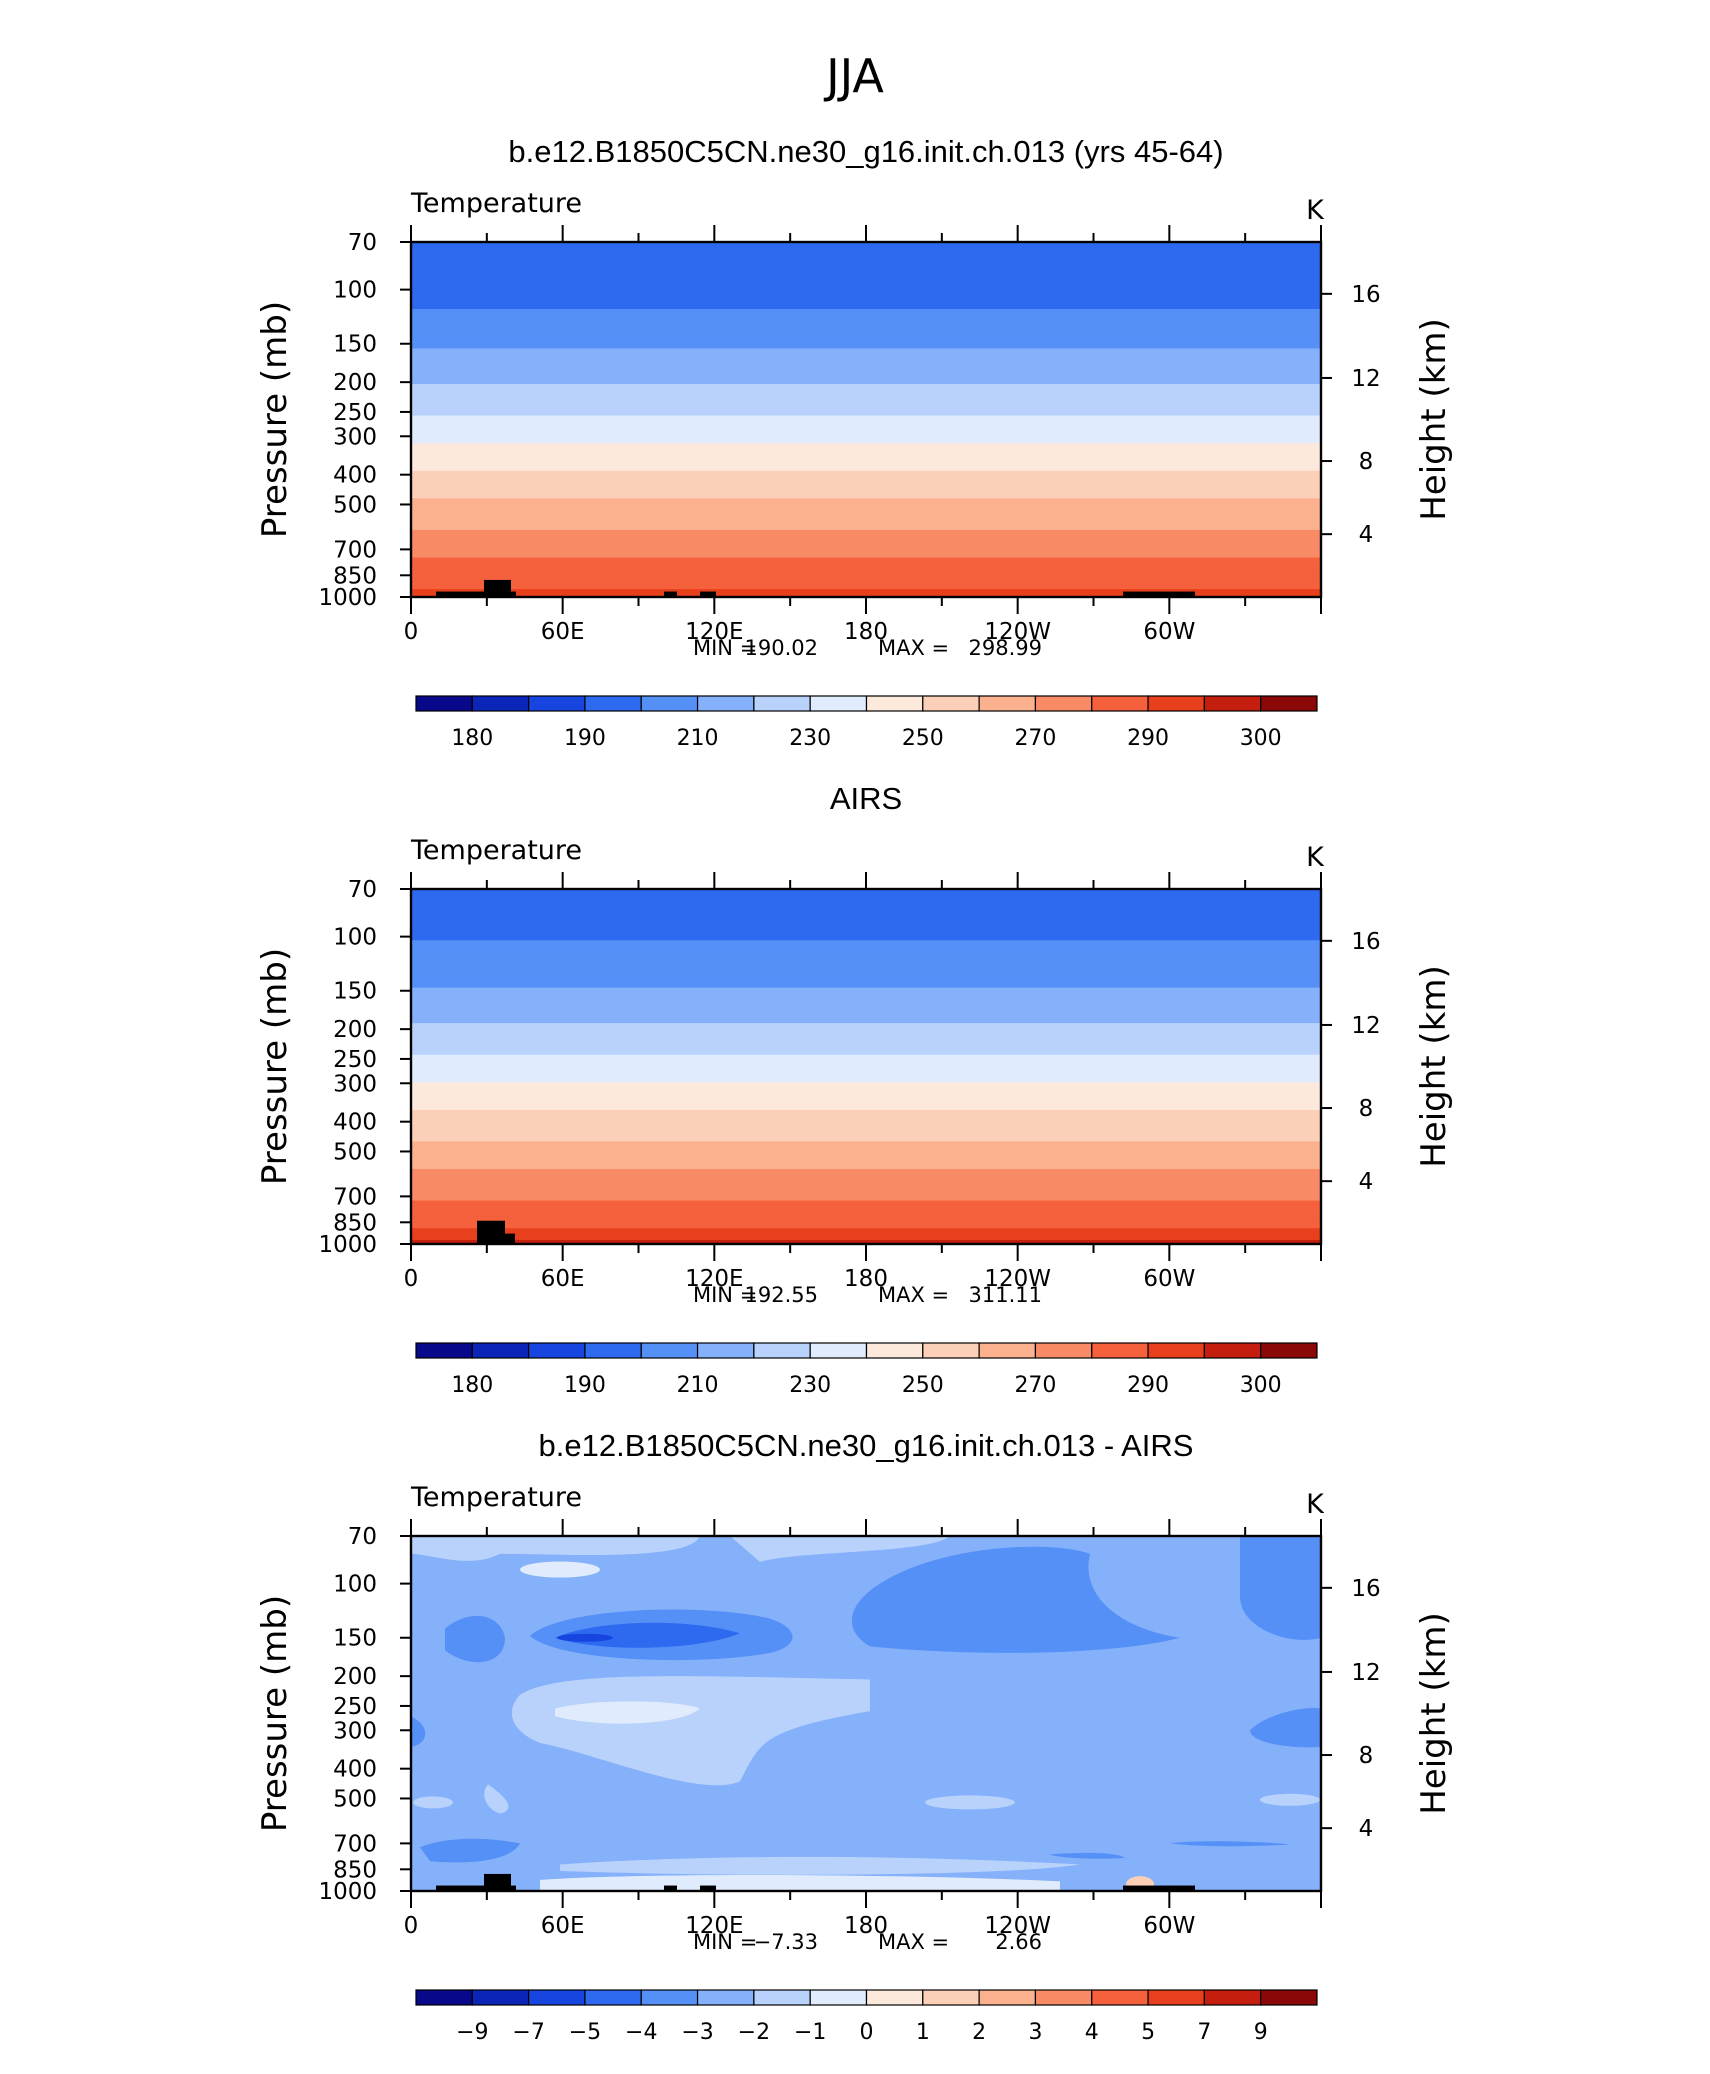  I want to click on colorbar-label: 2, so click(979, 2032).